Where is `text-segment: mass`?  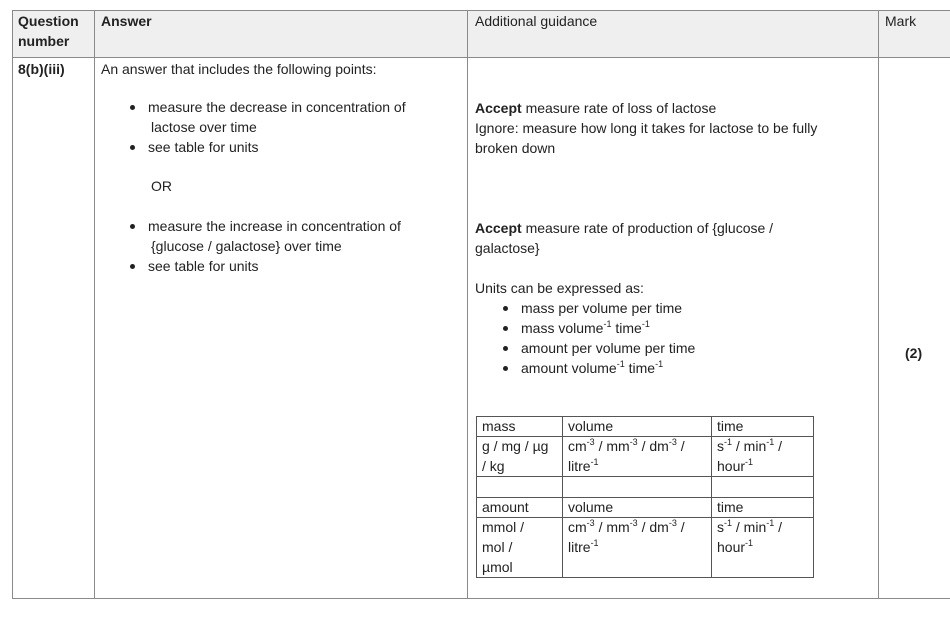 text-segment: mass is located at coordinates (499, 426).